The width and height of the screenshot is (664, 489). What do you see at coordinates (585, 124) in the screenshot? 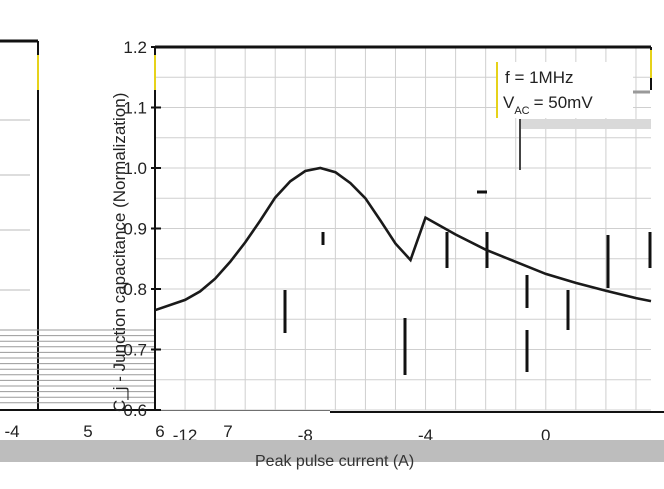
I see `legend-shadow` at bounding box center [585, 124].